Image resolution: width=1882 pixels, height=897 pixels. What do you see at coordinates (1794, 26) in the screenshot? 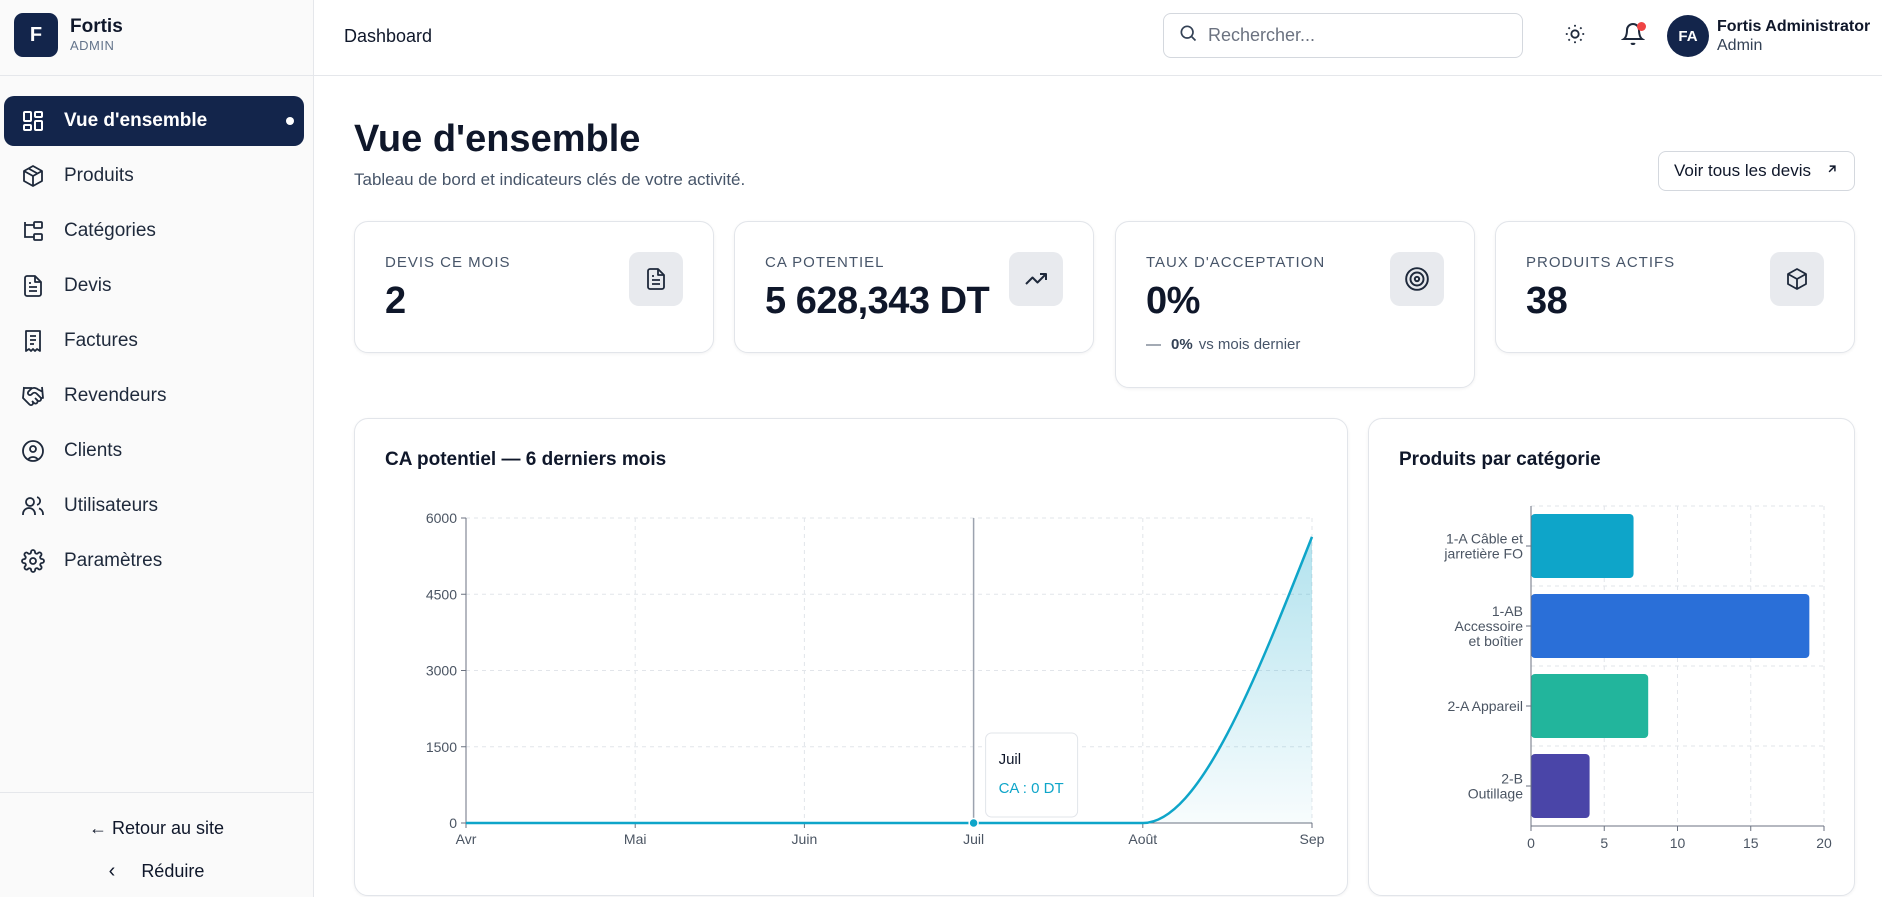
I see `user-name: Fortis Administrator` at bounding box center [1794, 26].